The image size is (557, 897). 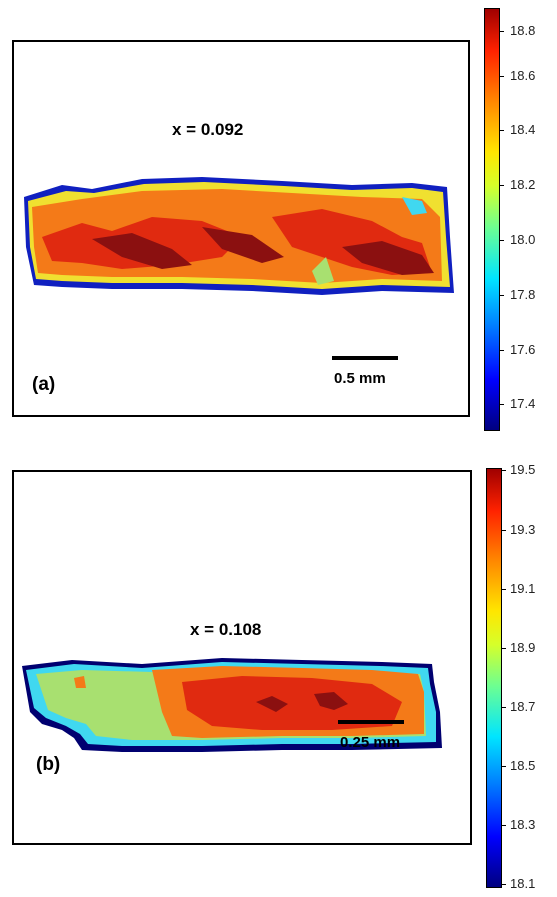 I want to click on colorbar-b-tick: 18.5, so click(x=523, y=765).